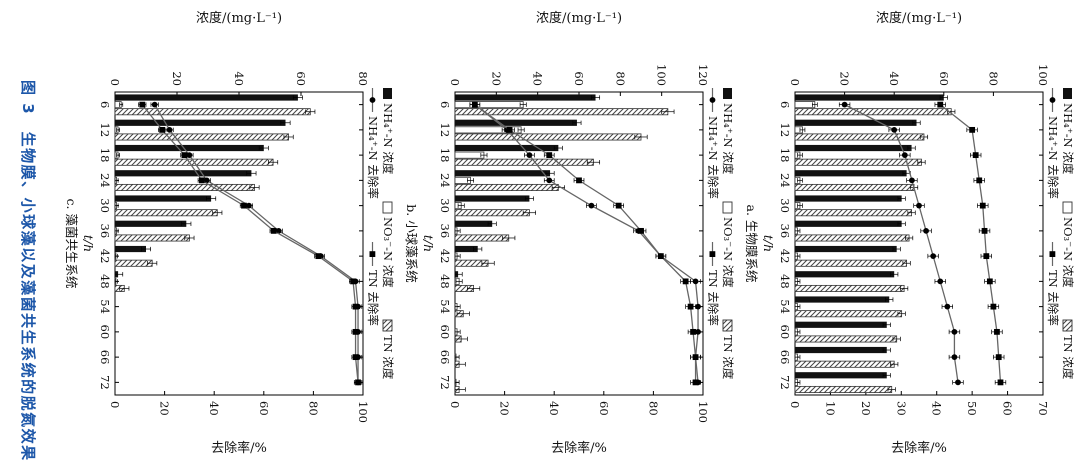 The height and width of the screenshot is (474, 1077). I want to click on removal-tick-label: 20, so click(505, 408).